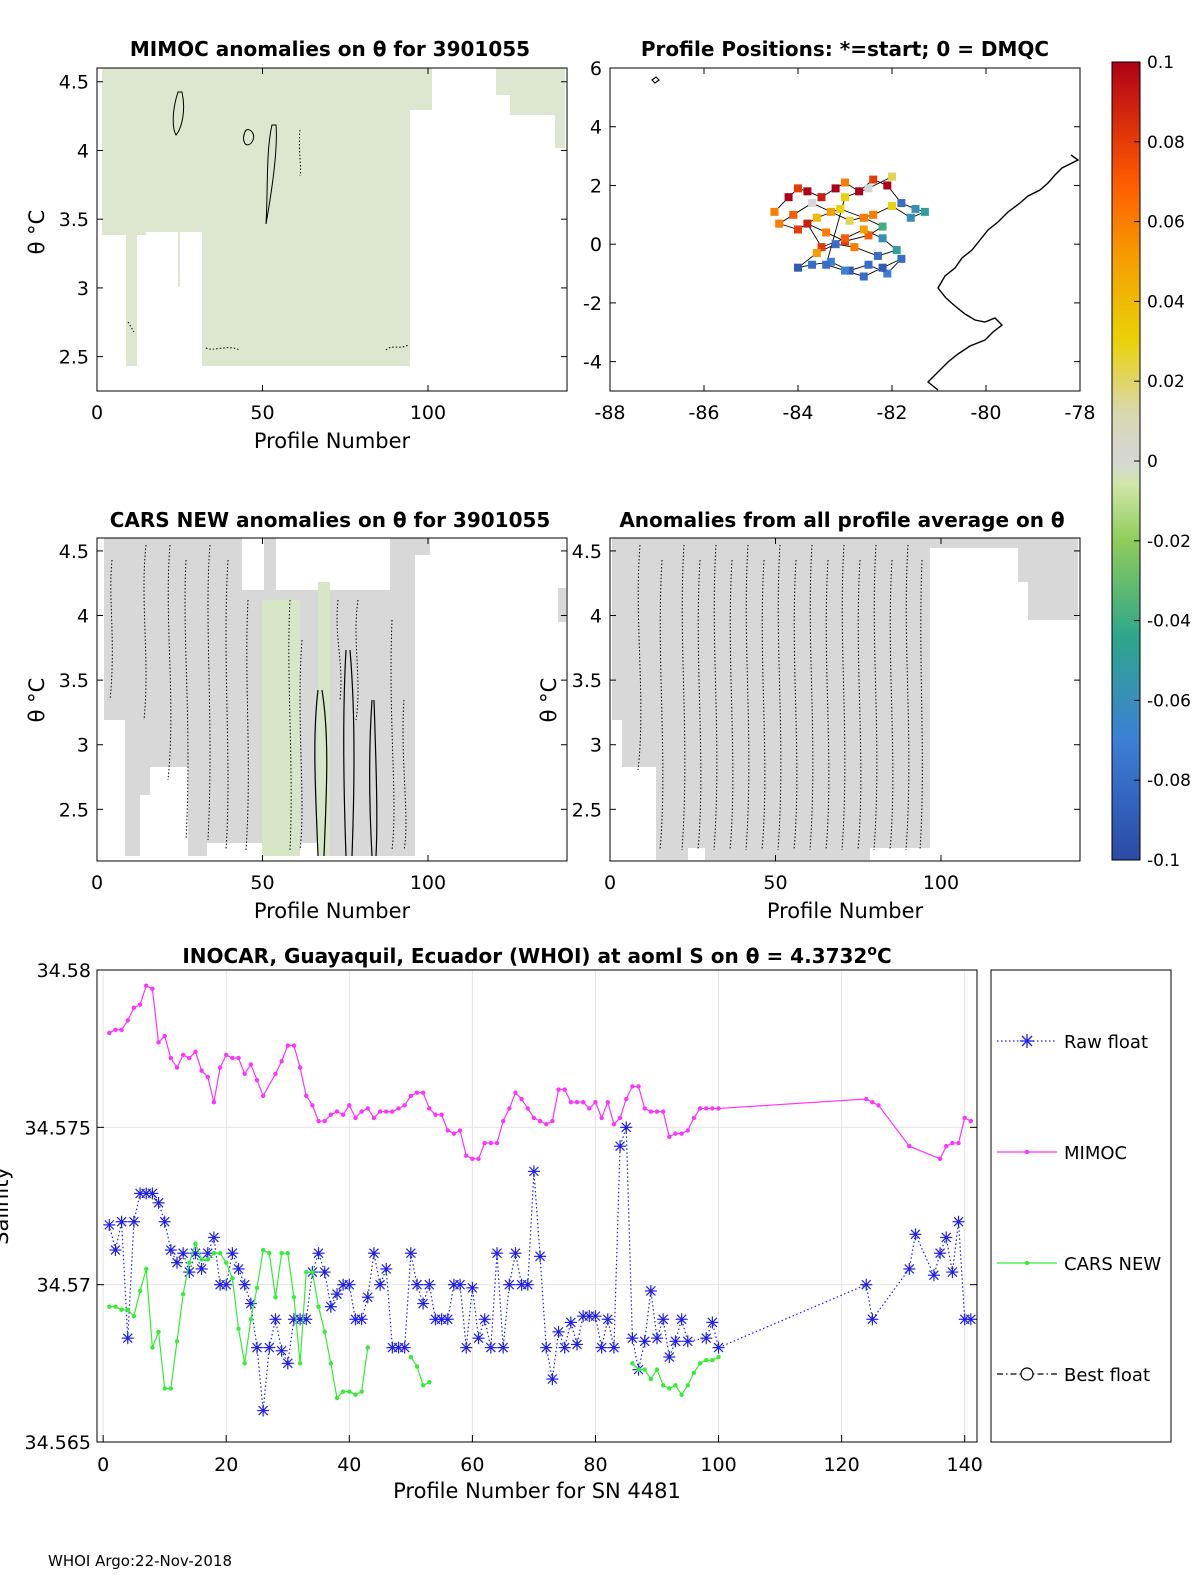  I want to click on salinity-xtick-label: 80, so click(595, 1465).